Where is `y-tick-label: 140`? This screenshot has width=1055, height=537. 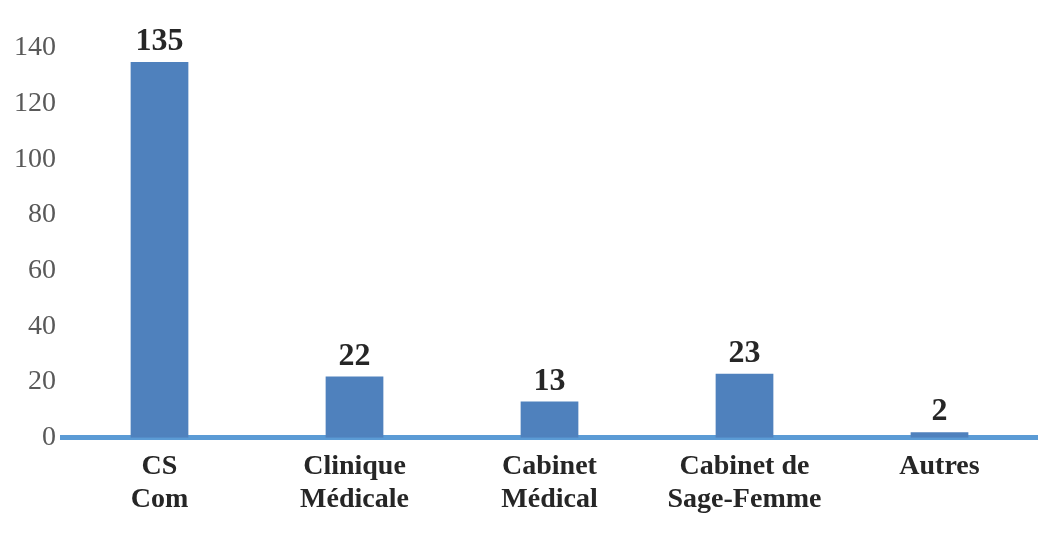 y-tick-label: 140 is located at coordinates (35, 46).